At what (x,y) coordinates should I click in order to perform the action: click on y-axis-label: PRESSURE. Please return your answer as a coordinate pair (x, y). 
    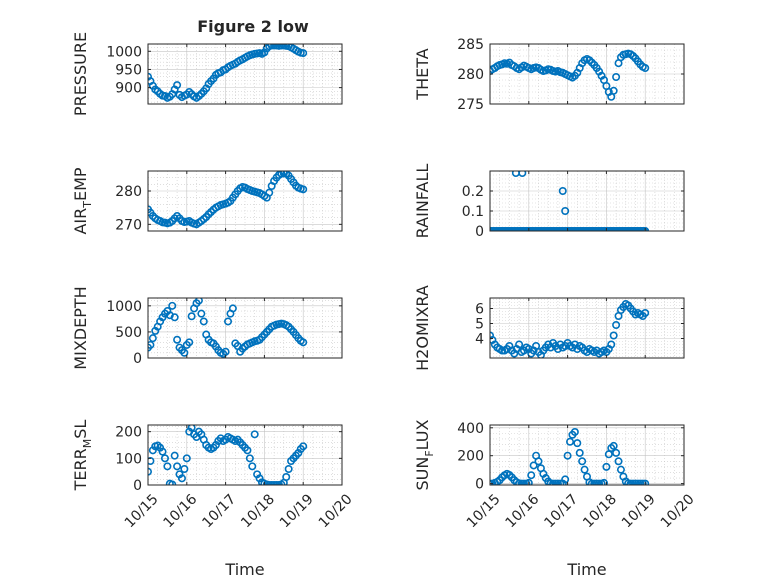
    Looking at the image, I should click on (80, 74).